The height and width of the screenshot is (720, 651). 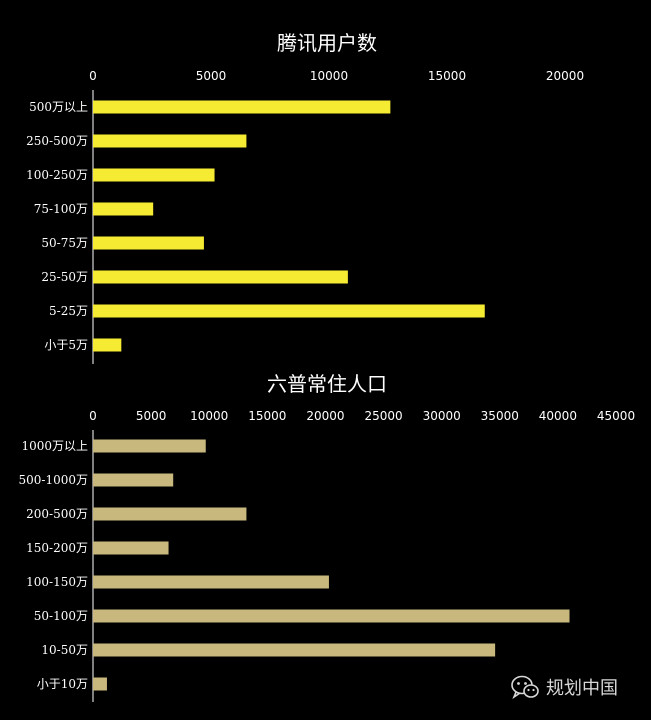 I want to click on category-label: 200-500万, so click(x=57, y=514).